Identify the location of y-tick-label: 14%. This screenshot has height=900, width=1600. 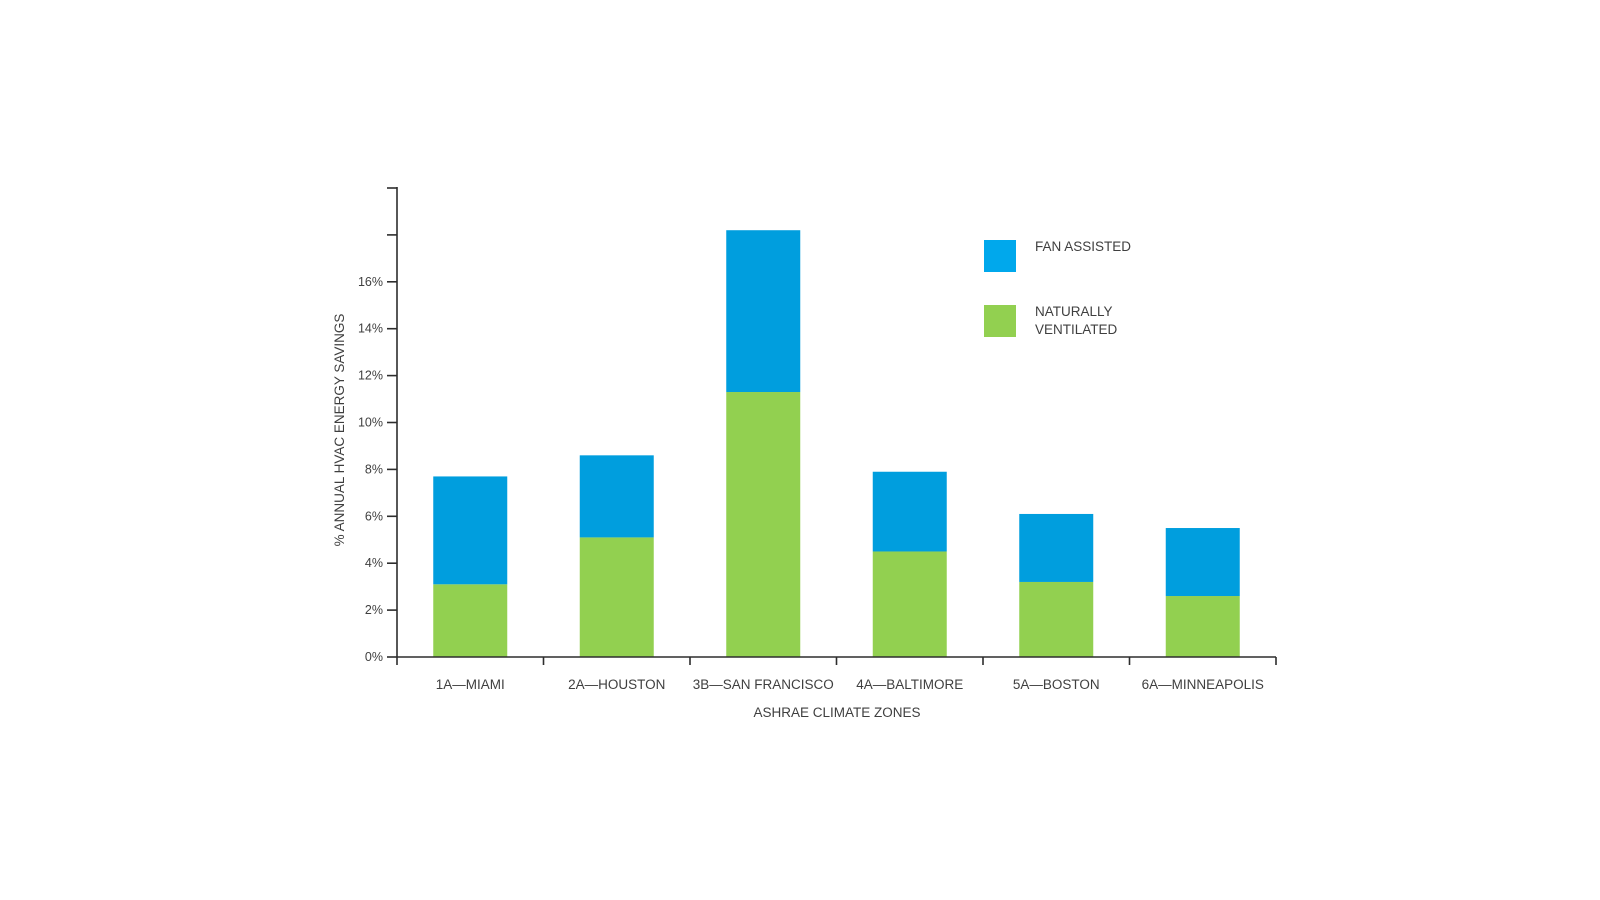
(370, 329).